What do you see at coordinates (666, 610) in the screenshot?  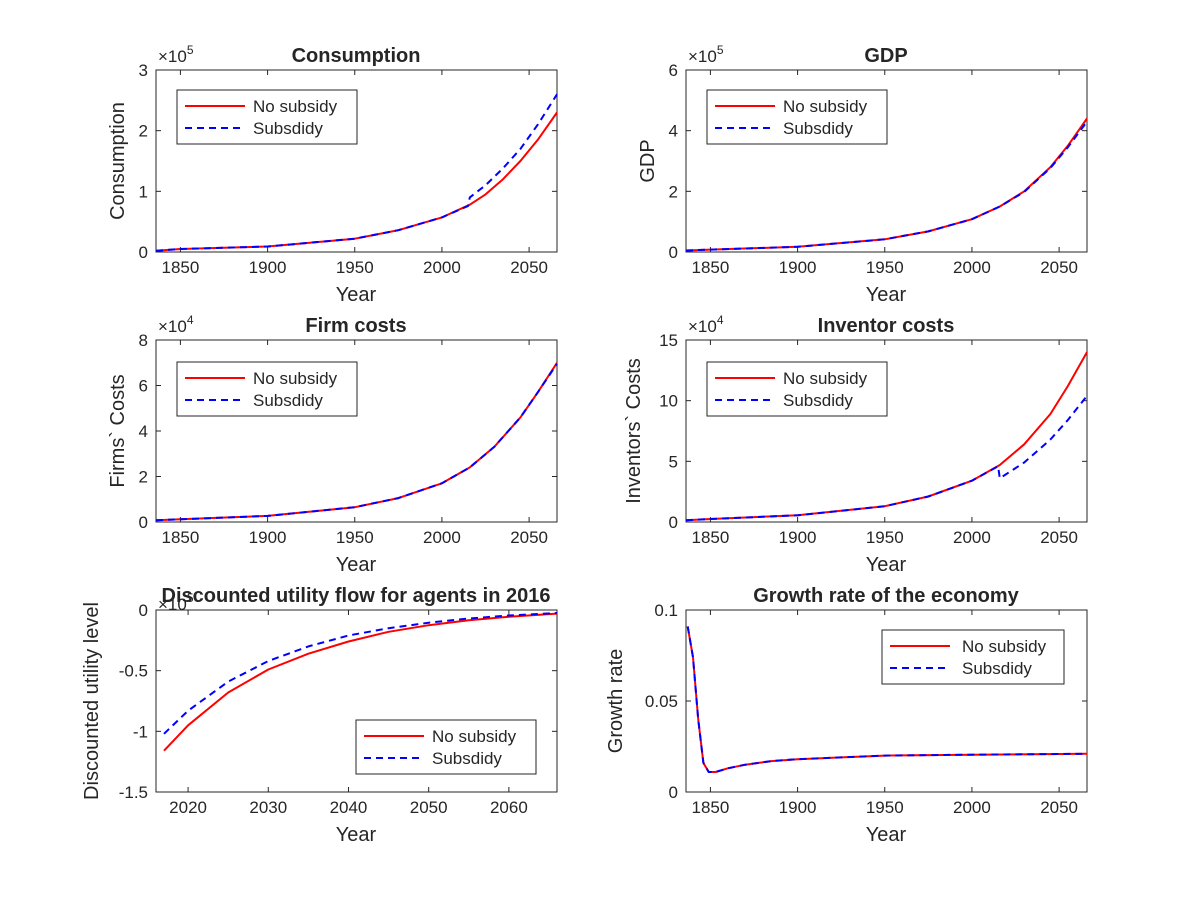 I see `y-tick-label: 0.1` at bounding box center [666, 610].